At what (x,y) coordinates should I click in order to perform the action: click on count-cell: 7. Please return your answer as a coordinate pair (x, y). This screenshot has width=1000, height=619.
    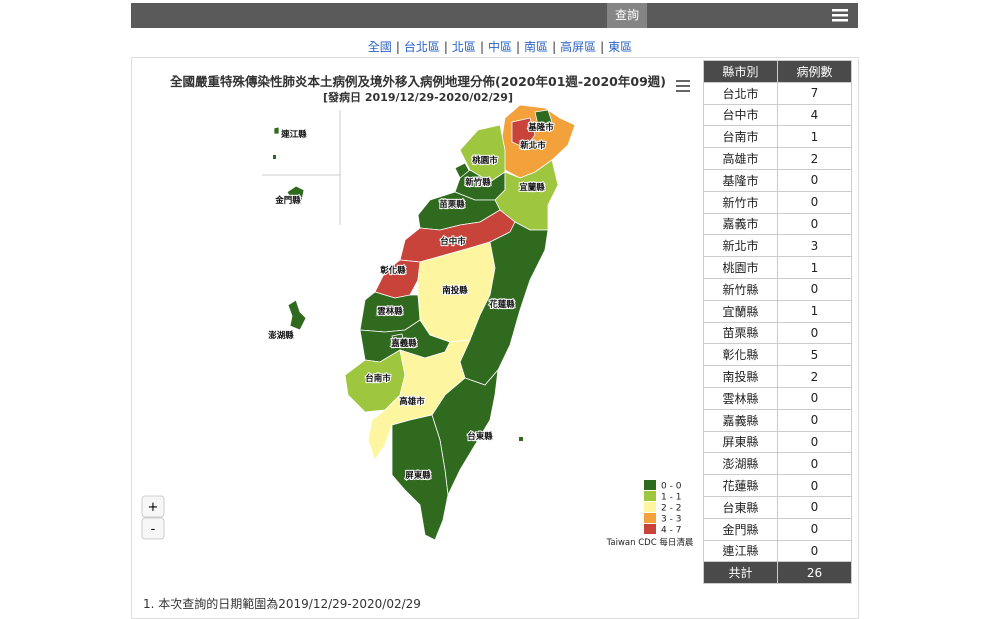
    Looking at the image, I should click on (814, 93).